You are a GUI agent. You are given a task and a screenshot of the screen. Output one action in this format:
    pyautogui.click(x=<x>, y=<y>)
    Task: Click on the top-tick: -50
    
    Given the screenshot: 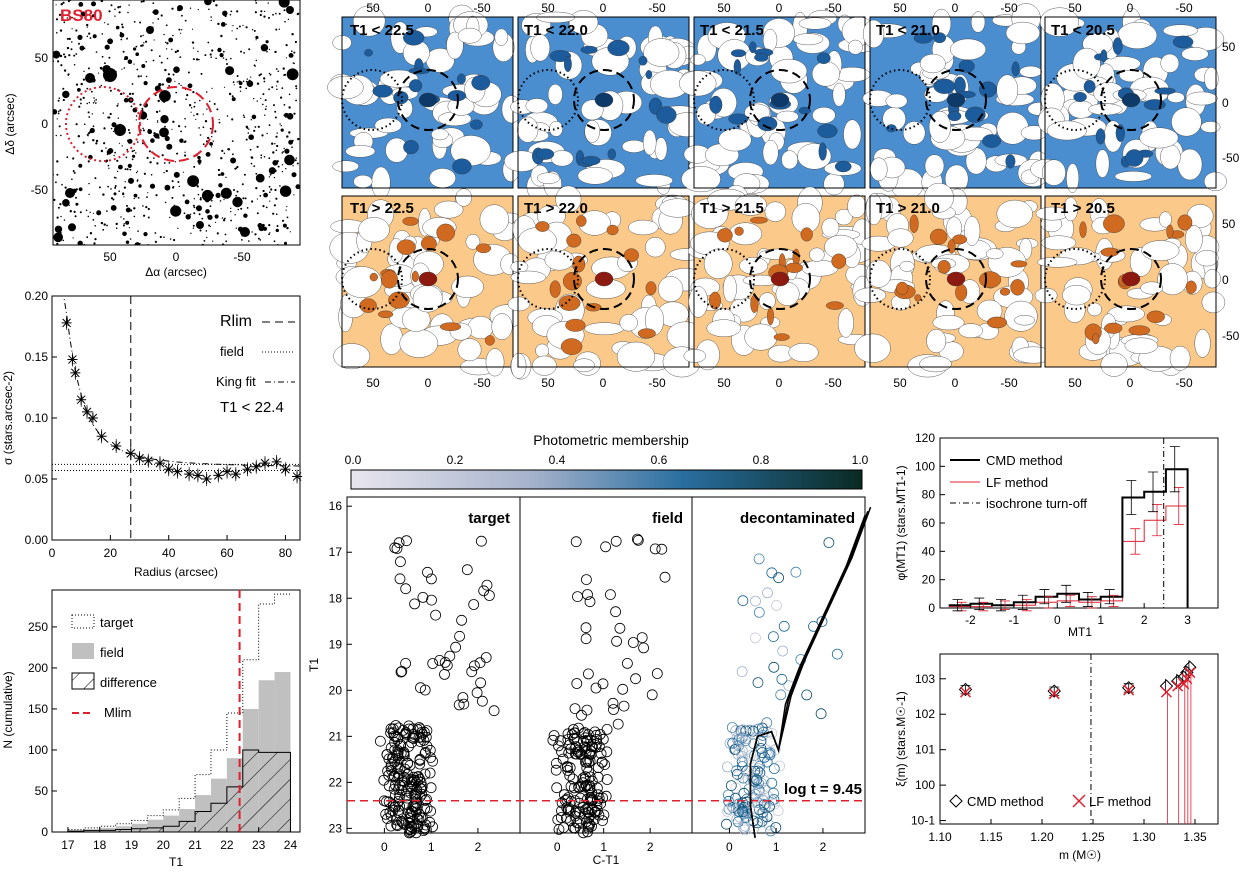 What is the action you would take?
    pyautogui.click(x=482, y=8)
    